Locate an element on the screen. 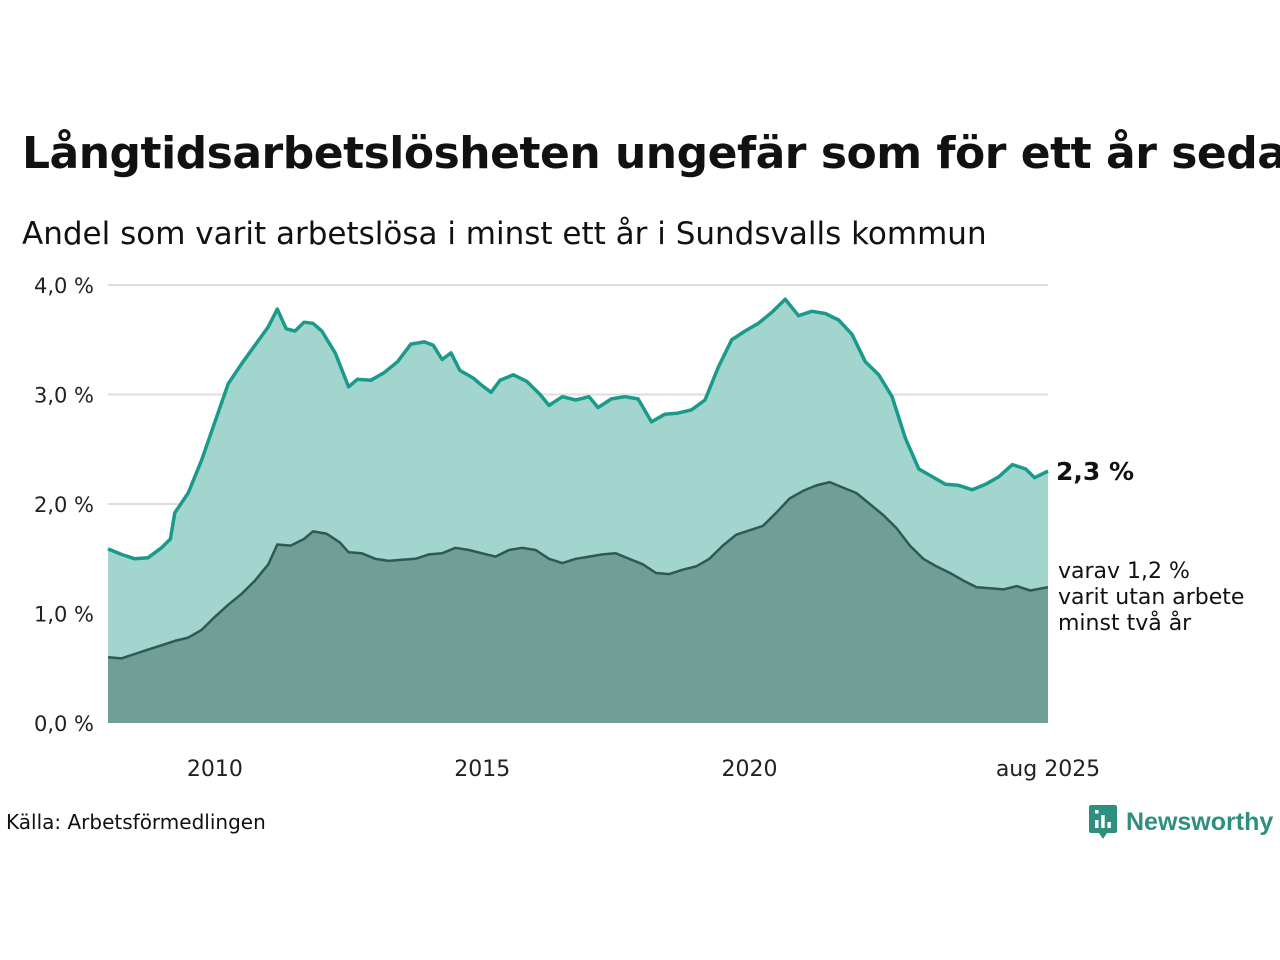 This screenshot has height=960, width=1280. y-axis-ticks: 0,0 % 1,0 % 2,0 % 3,0 % 4,0 % is located at coordinates (64, 505).